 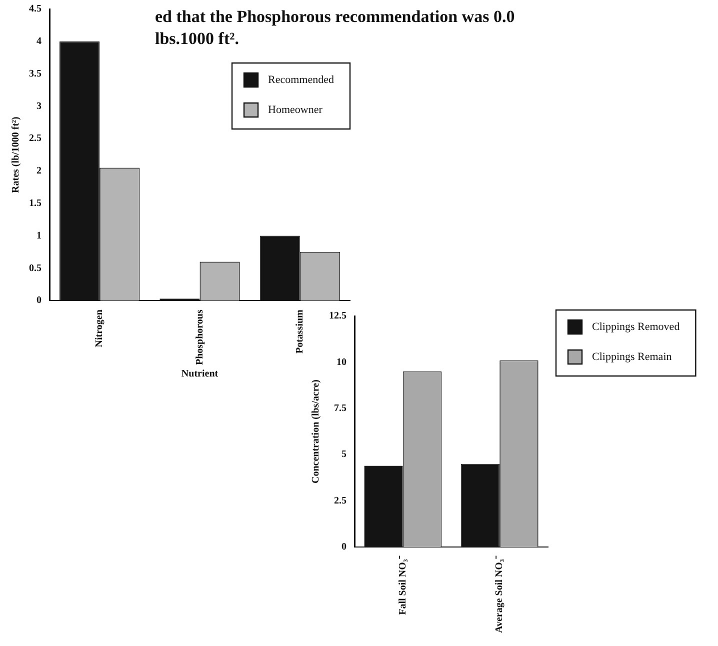 What do you see at coordinates (100, 328) in the screenshot?
I see `x-tick-label: Nitrogen` at bounding box center [100, 328].